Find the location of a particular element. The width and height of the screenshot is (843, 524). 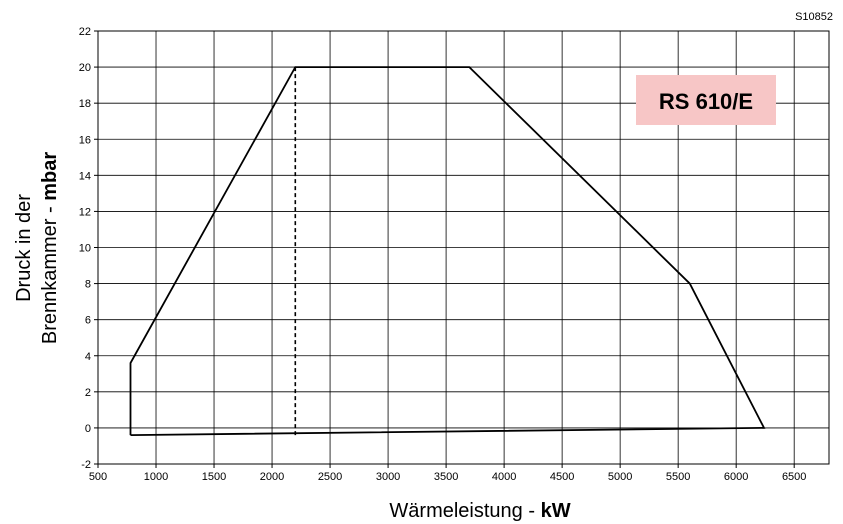

model-label-text: RS 610/E is located at coordinates (706, 101).